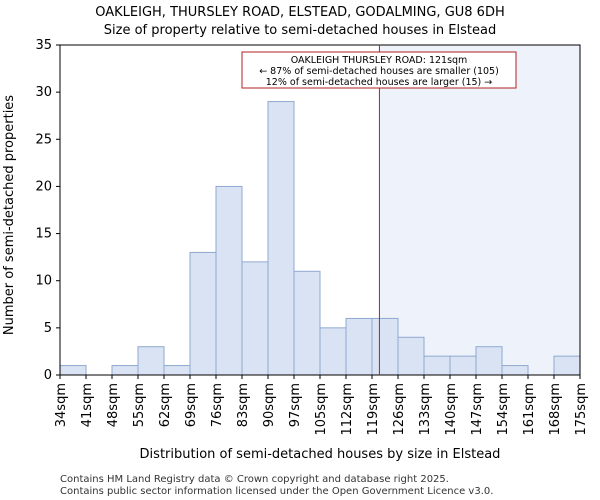  Describe the element at coordinates (463, 365) in the screenshot. I see `bar-140sqm` at that location.